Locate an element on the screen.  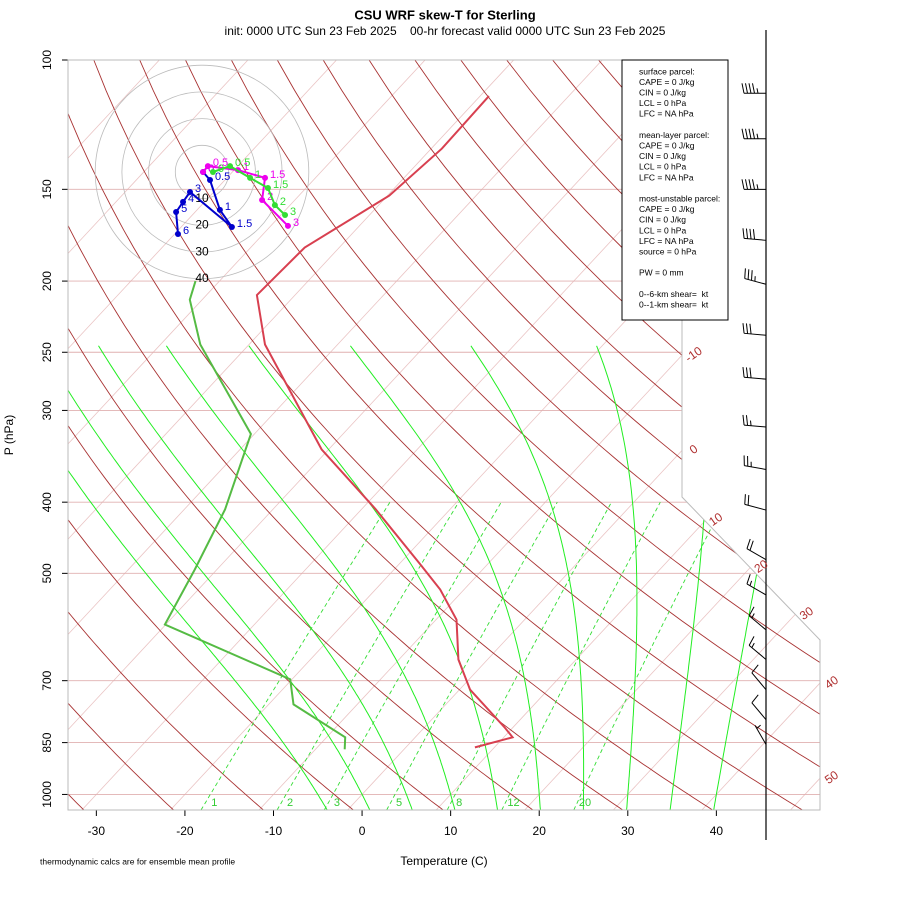
info-text: most-unstable parcel: is located at coordinates (679, 198).